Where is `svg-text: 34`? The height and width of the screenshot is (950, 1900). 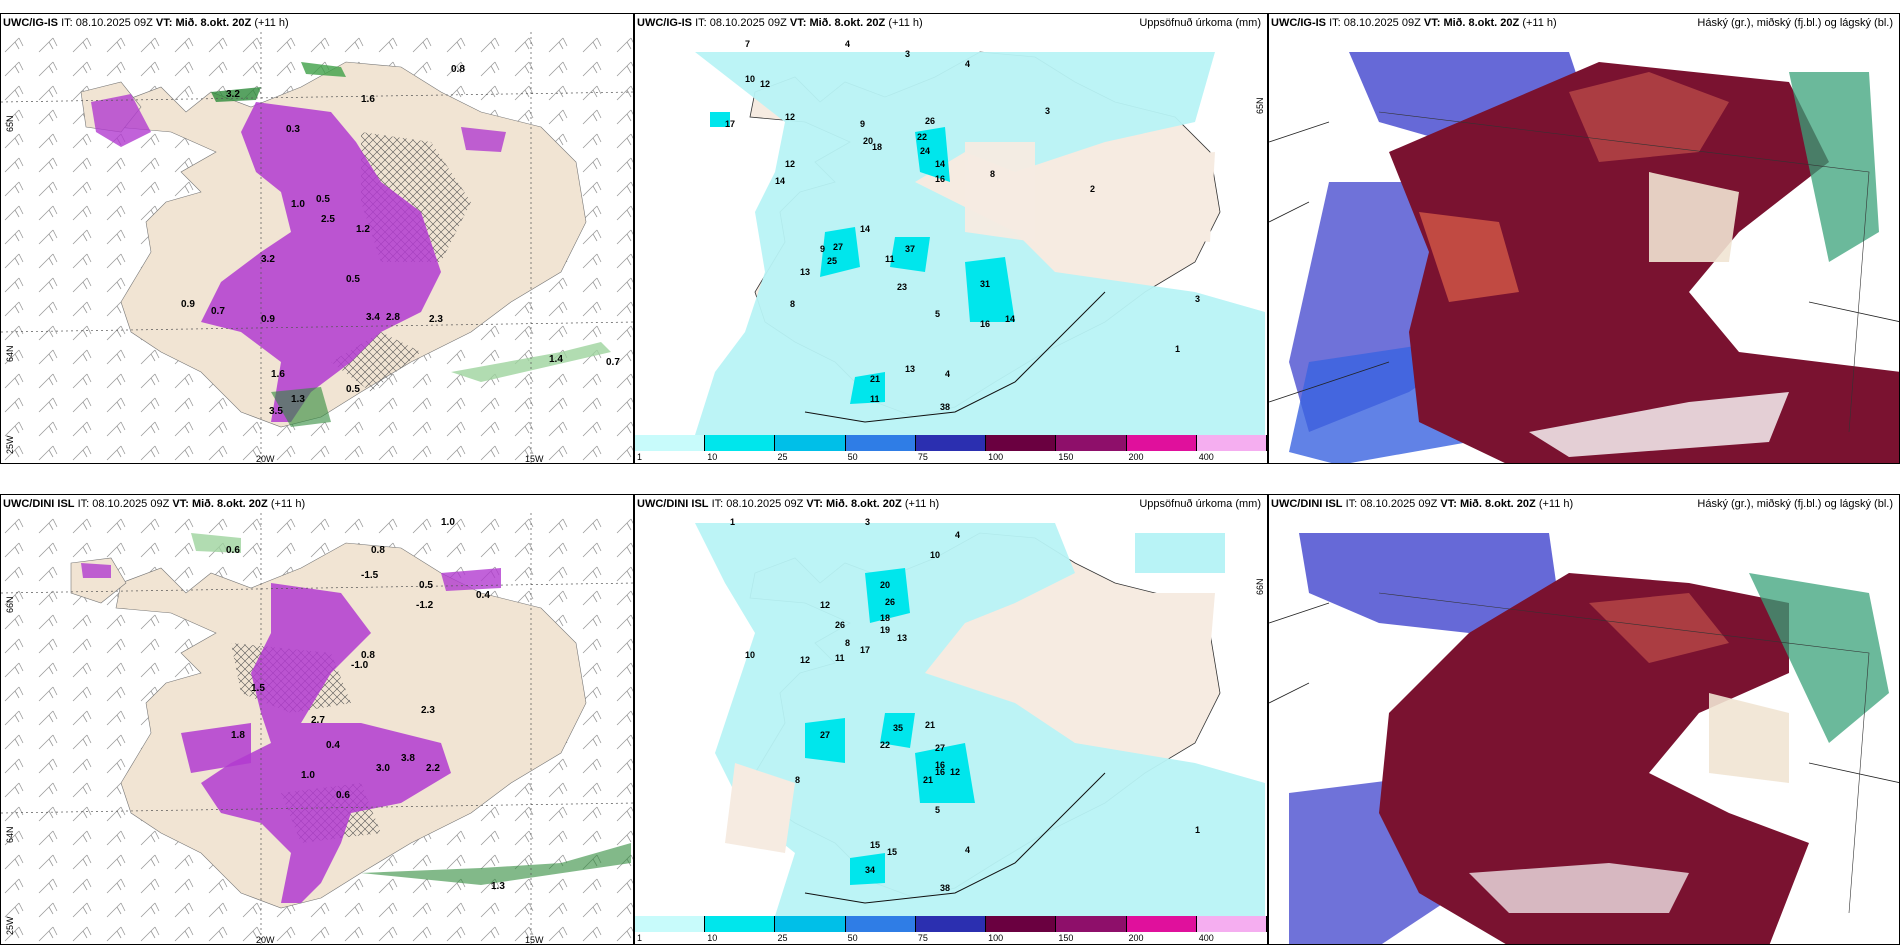 svg-text: 34 is located at coordinates (870, 870).